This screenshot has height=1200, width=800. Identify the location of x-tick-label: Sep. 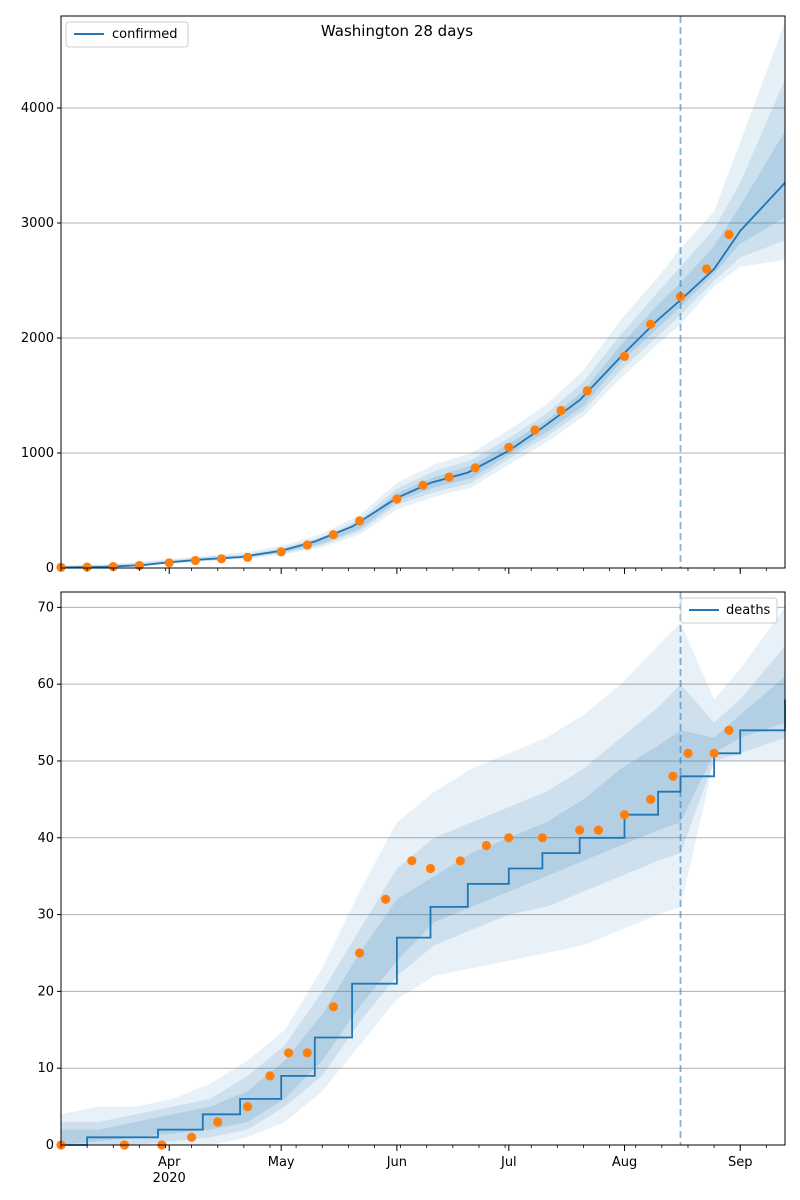
(740, 1162).